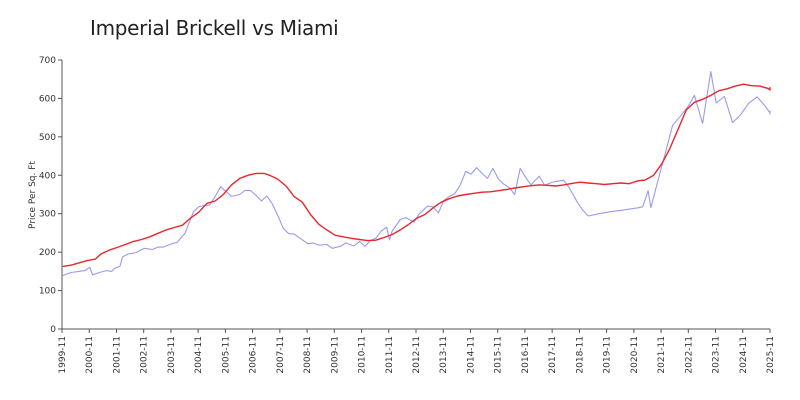 The image size is (800, 400). Describe the element at coordinates (580, 355) in the screenshot. I see `x-tick-label: 2018-11` at that location.